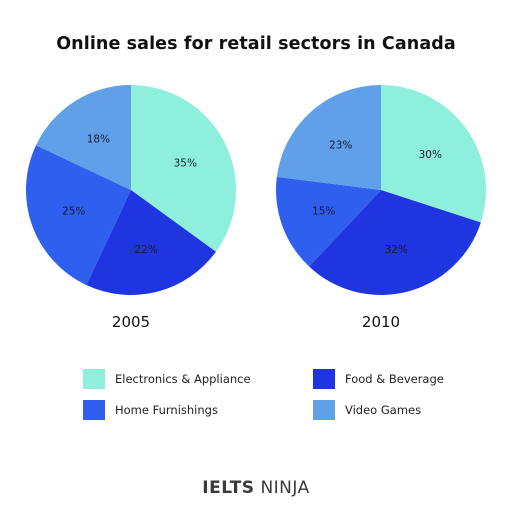 The image size is (512, 512). I want to click on pie-slice-2010-video-games, so click(328, 137).